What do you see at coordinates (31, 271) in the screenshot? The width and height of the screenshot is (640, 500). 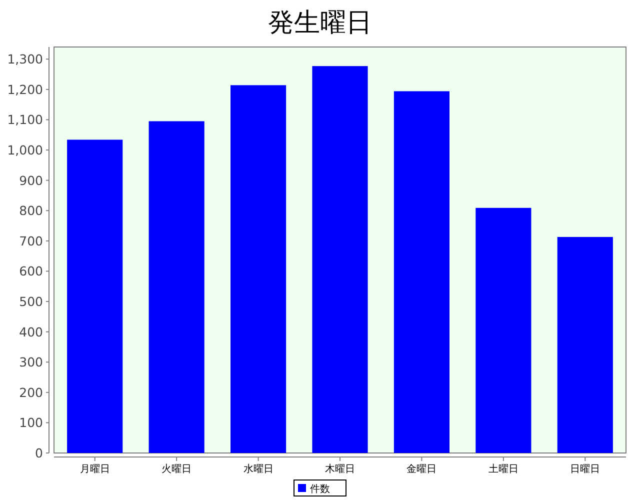 I see `y-tick-label: 600` at bounding box center [31, 271].